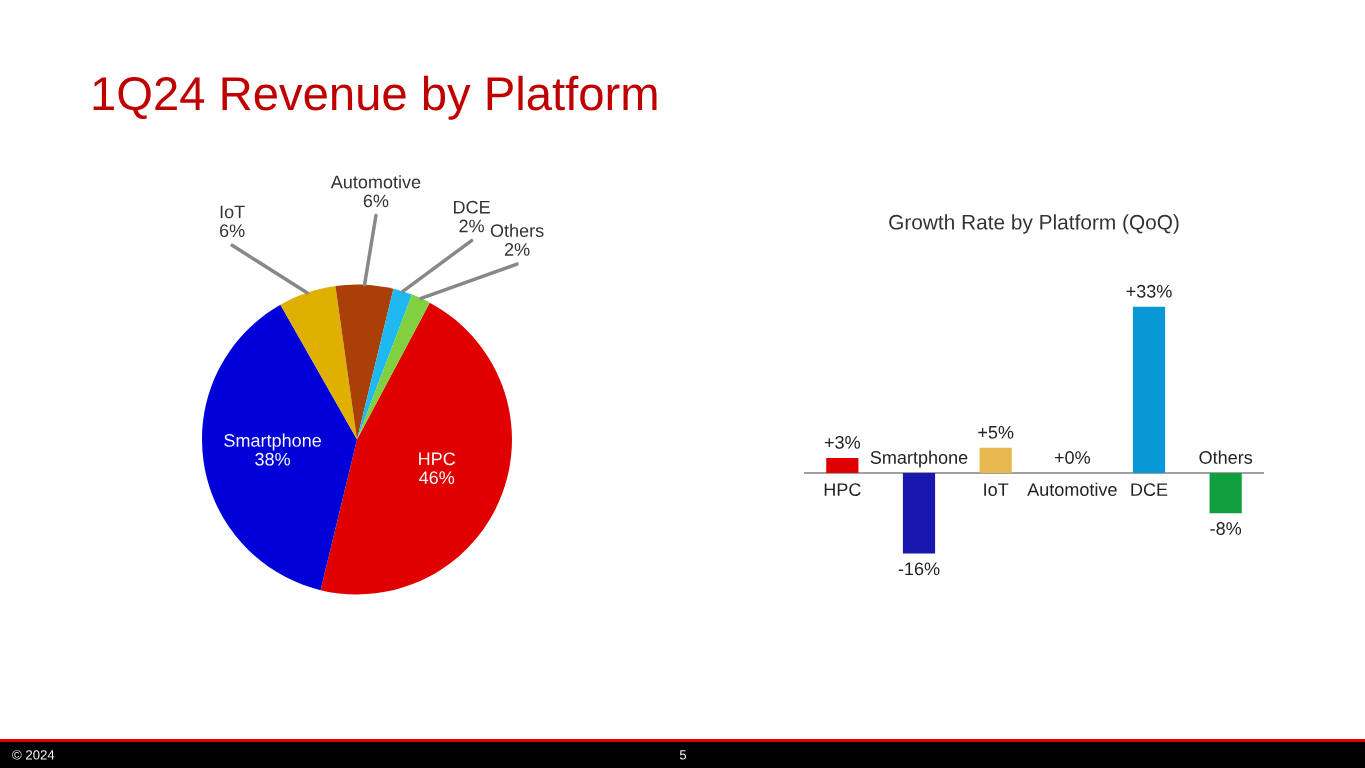  What do you see at coordinates (437, 478) in the screenshot?
I see `data-label: 46%` at bounding box center [437, 478].